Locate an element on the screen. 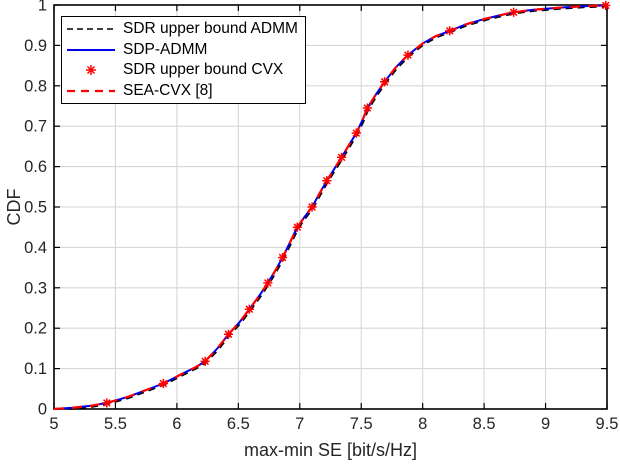  legend-item-sdr-upper-bound-admm: SDR upper bound ADMM is located at coordinates (183, 29).